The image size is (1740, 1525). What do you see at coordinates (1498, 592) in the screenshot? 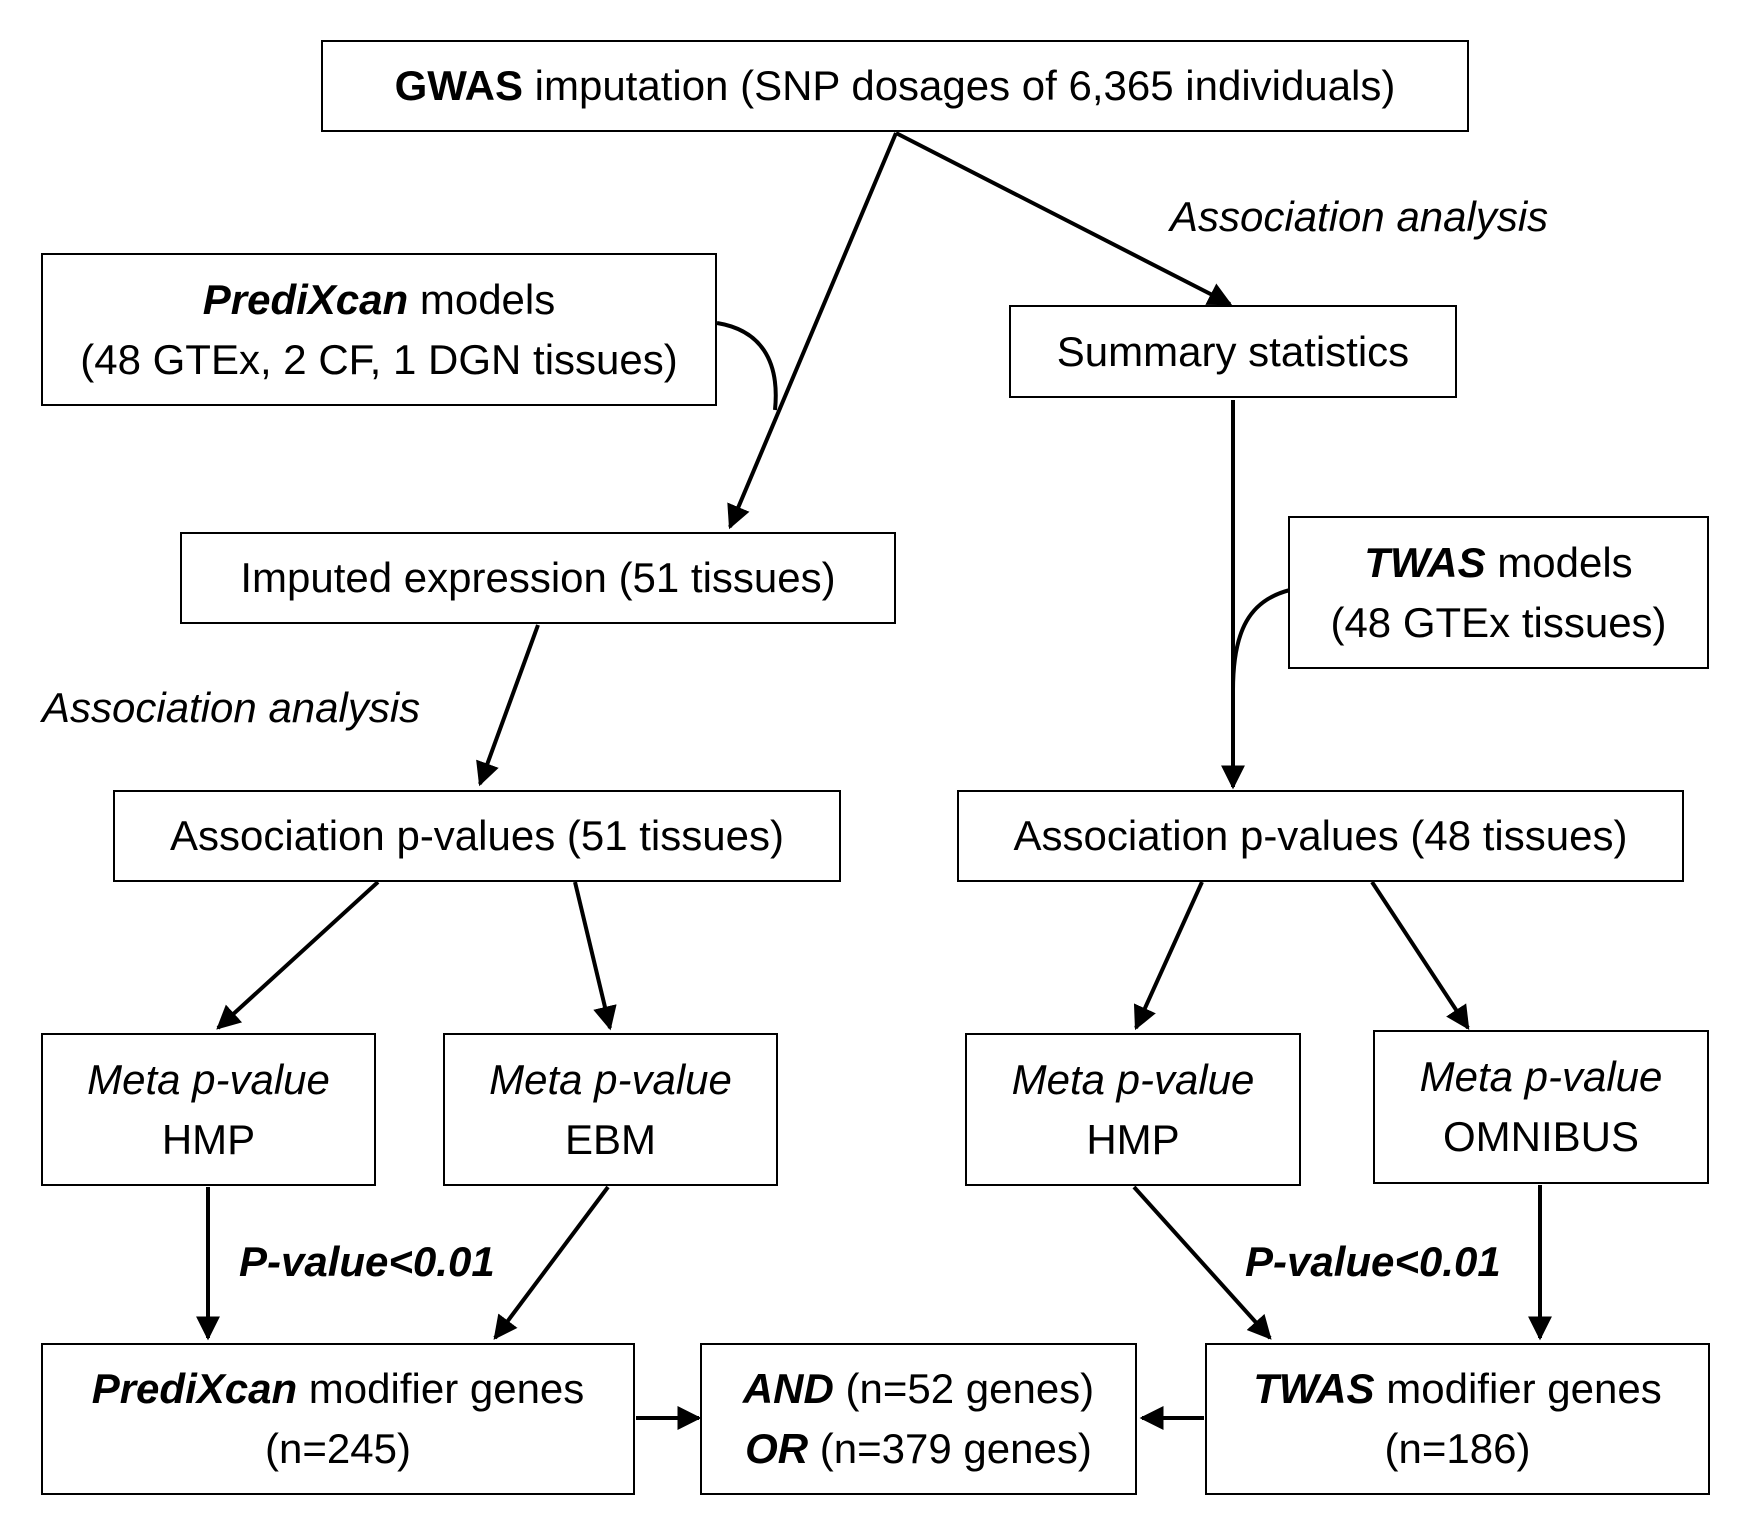
I see `twas-models-box: TWAS models (48 GTEx tissues)` at bounding box center [1498, 592].